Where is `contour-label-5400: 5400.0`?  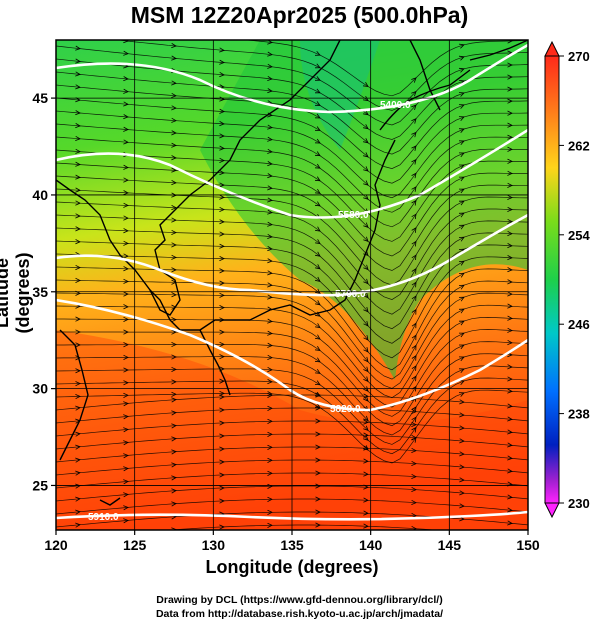
contour-label-5400: 5400.0 is located at coordinates (395, 105).